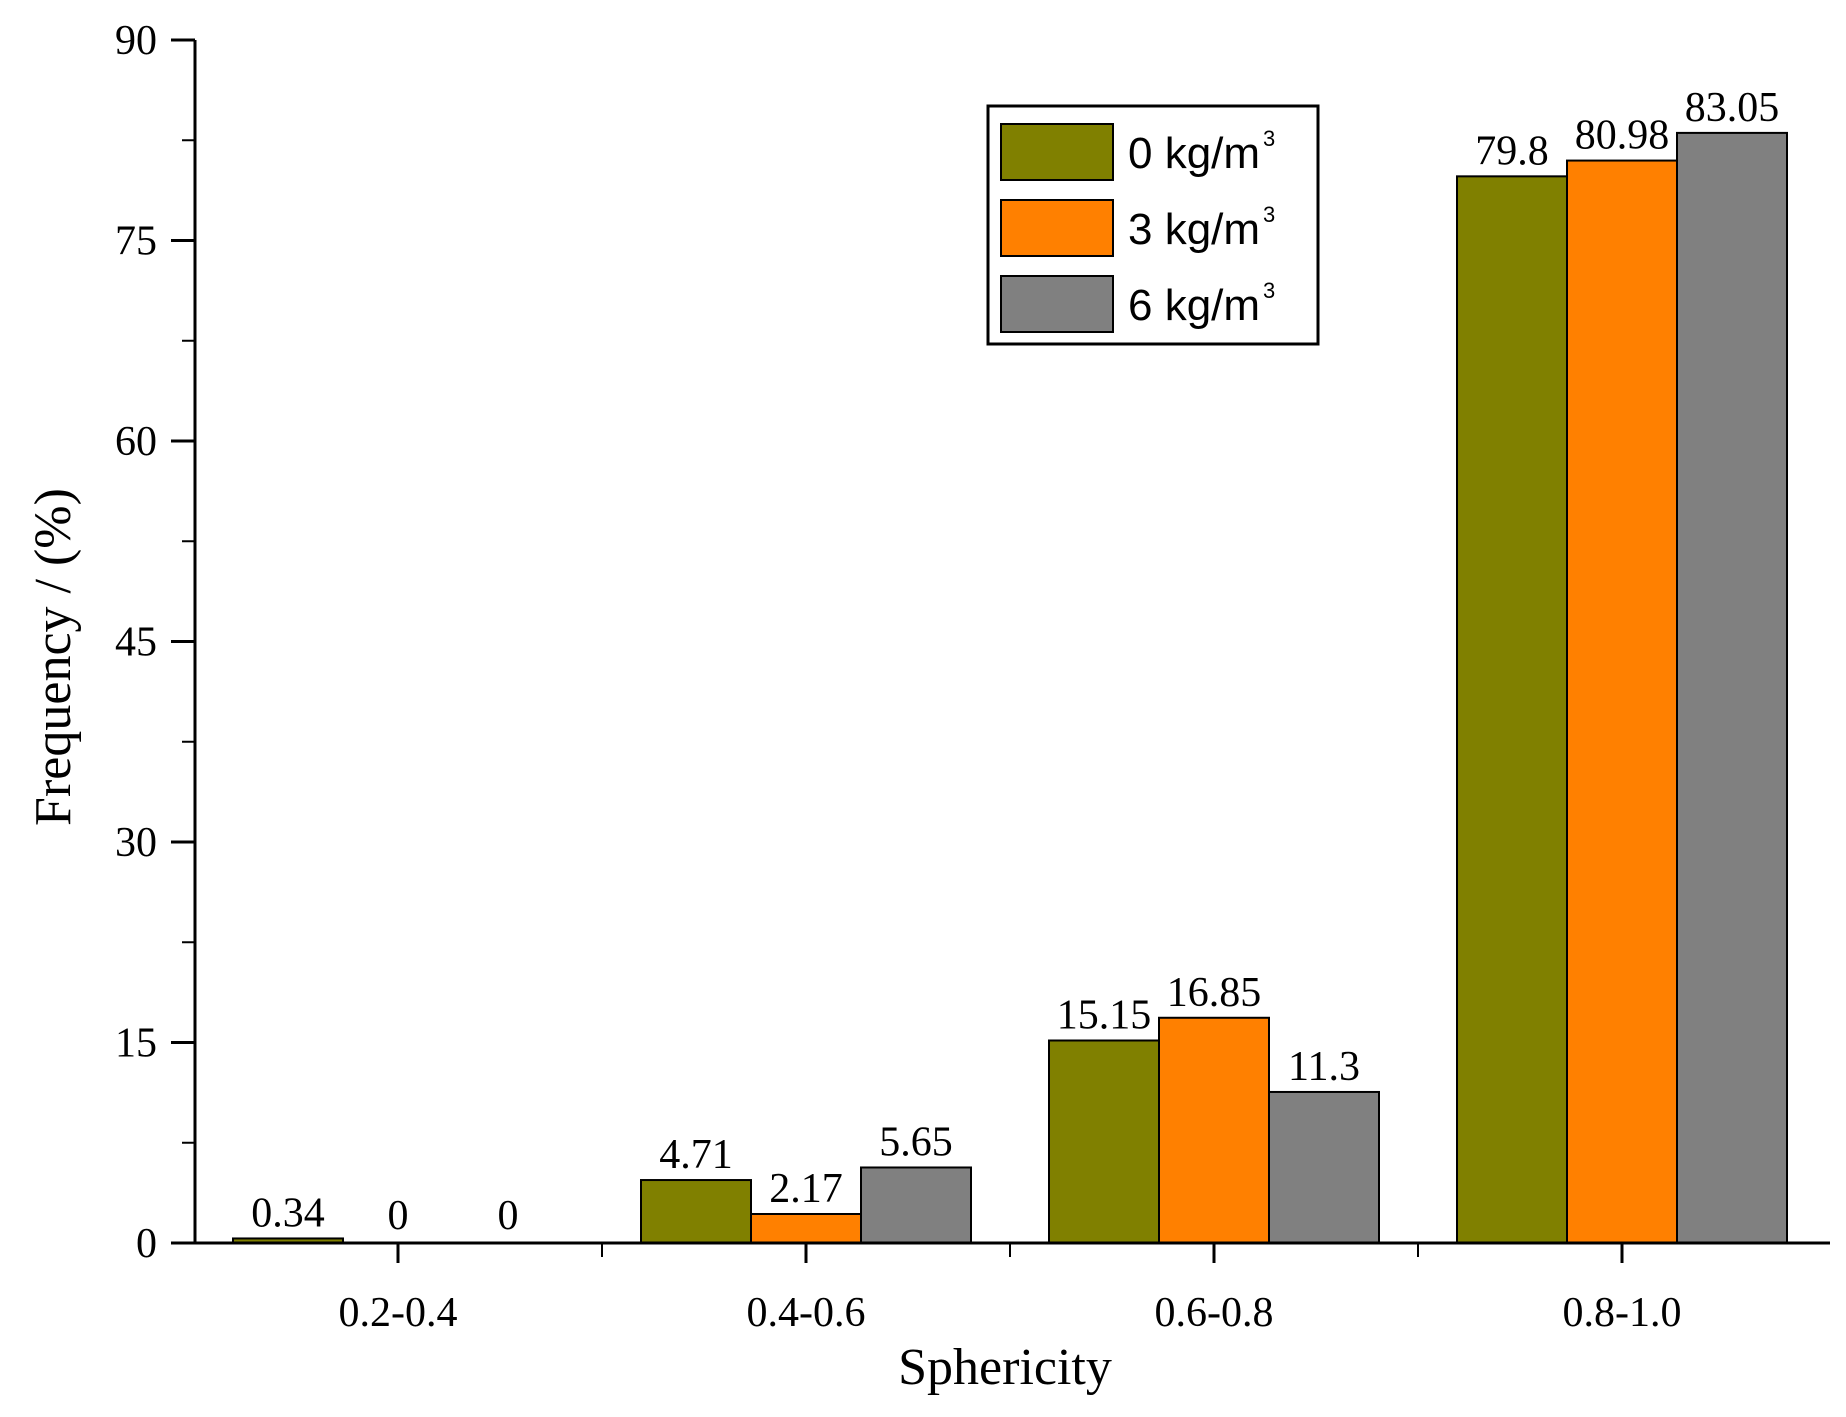 Image resolution: width=1846 pixels, height=1417 pixels. Describe the element at coordinates (1104, 1015) in the screenshot. I see `data-label-1-0.6-0.8: 15.15` at that location.